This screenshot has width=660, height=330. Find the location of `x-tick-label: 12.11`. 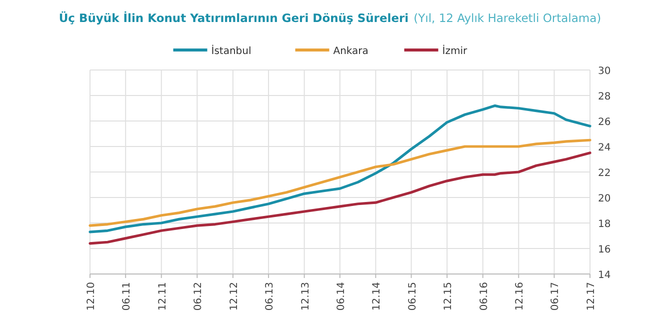

x-tick-label: 12.11 is located at coordinates (162, 296).